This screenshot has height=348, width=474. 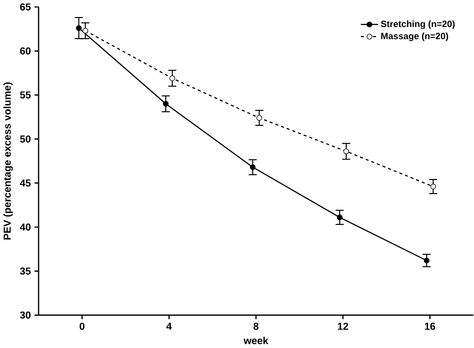 What do you see at coordinates (82, 326) in the screenshot?
I see `x-tick-label: 0` at bounding box center [82, 326].